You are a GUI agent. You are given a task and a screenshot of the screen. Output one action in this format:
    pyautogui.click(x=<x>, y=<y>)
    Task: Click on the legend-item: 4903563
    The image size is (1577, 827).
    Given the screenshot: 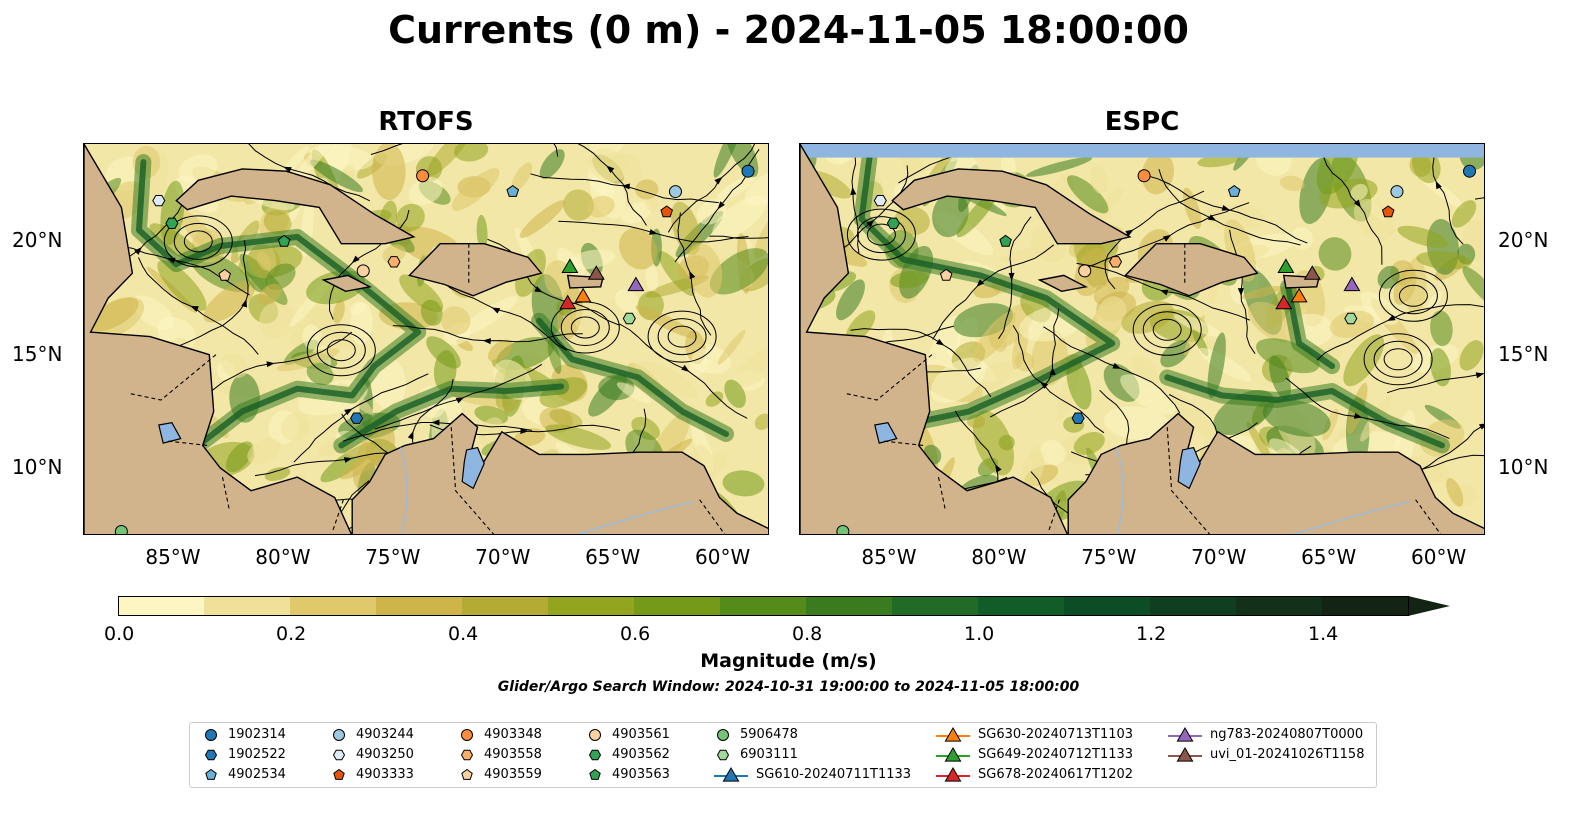 What is the action you would take?
    pyautogui.click(x=628, y=775)
    